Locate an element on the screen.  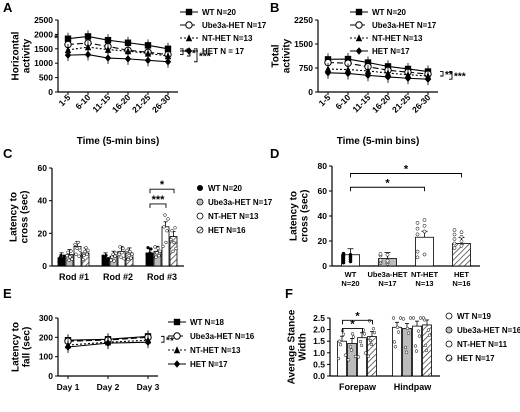
legend-label: Ube3a-HET N=17 is located at coordinates (404, 25).